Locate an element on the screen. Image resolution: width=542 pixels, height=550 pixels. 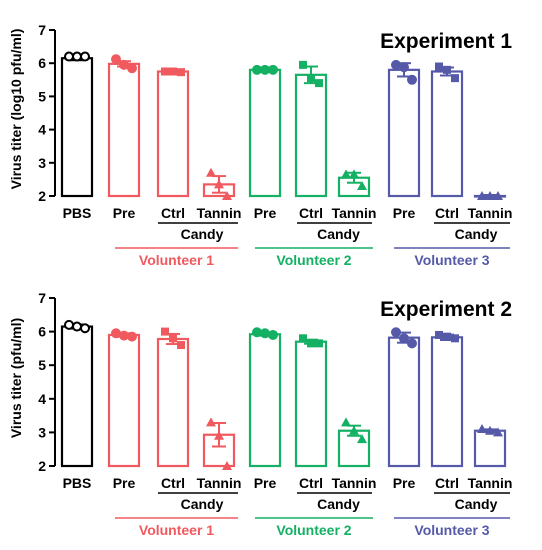
y-tick-label: 3 is located at coordinates (42, 432).